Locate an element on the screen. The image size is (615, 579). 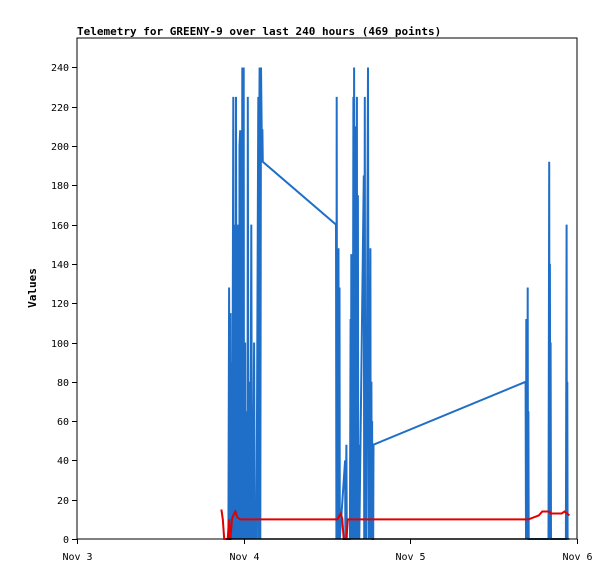
series-line-red is located at coordinates (395, 524).